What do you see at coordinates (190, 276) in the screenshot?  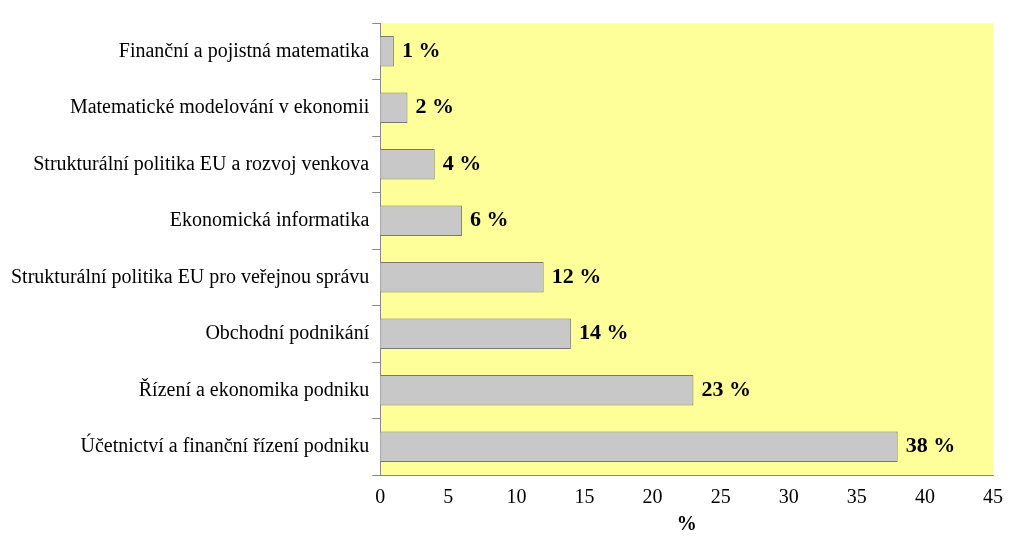 I see `y-tick-label: Strukturální politika EU pro veřejnou správu` at bounding box center [190, 276].